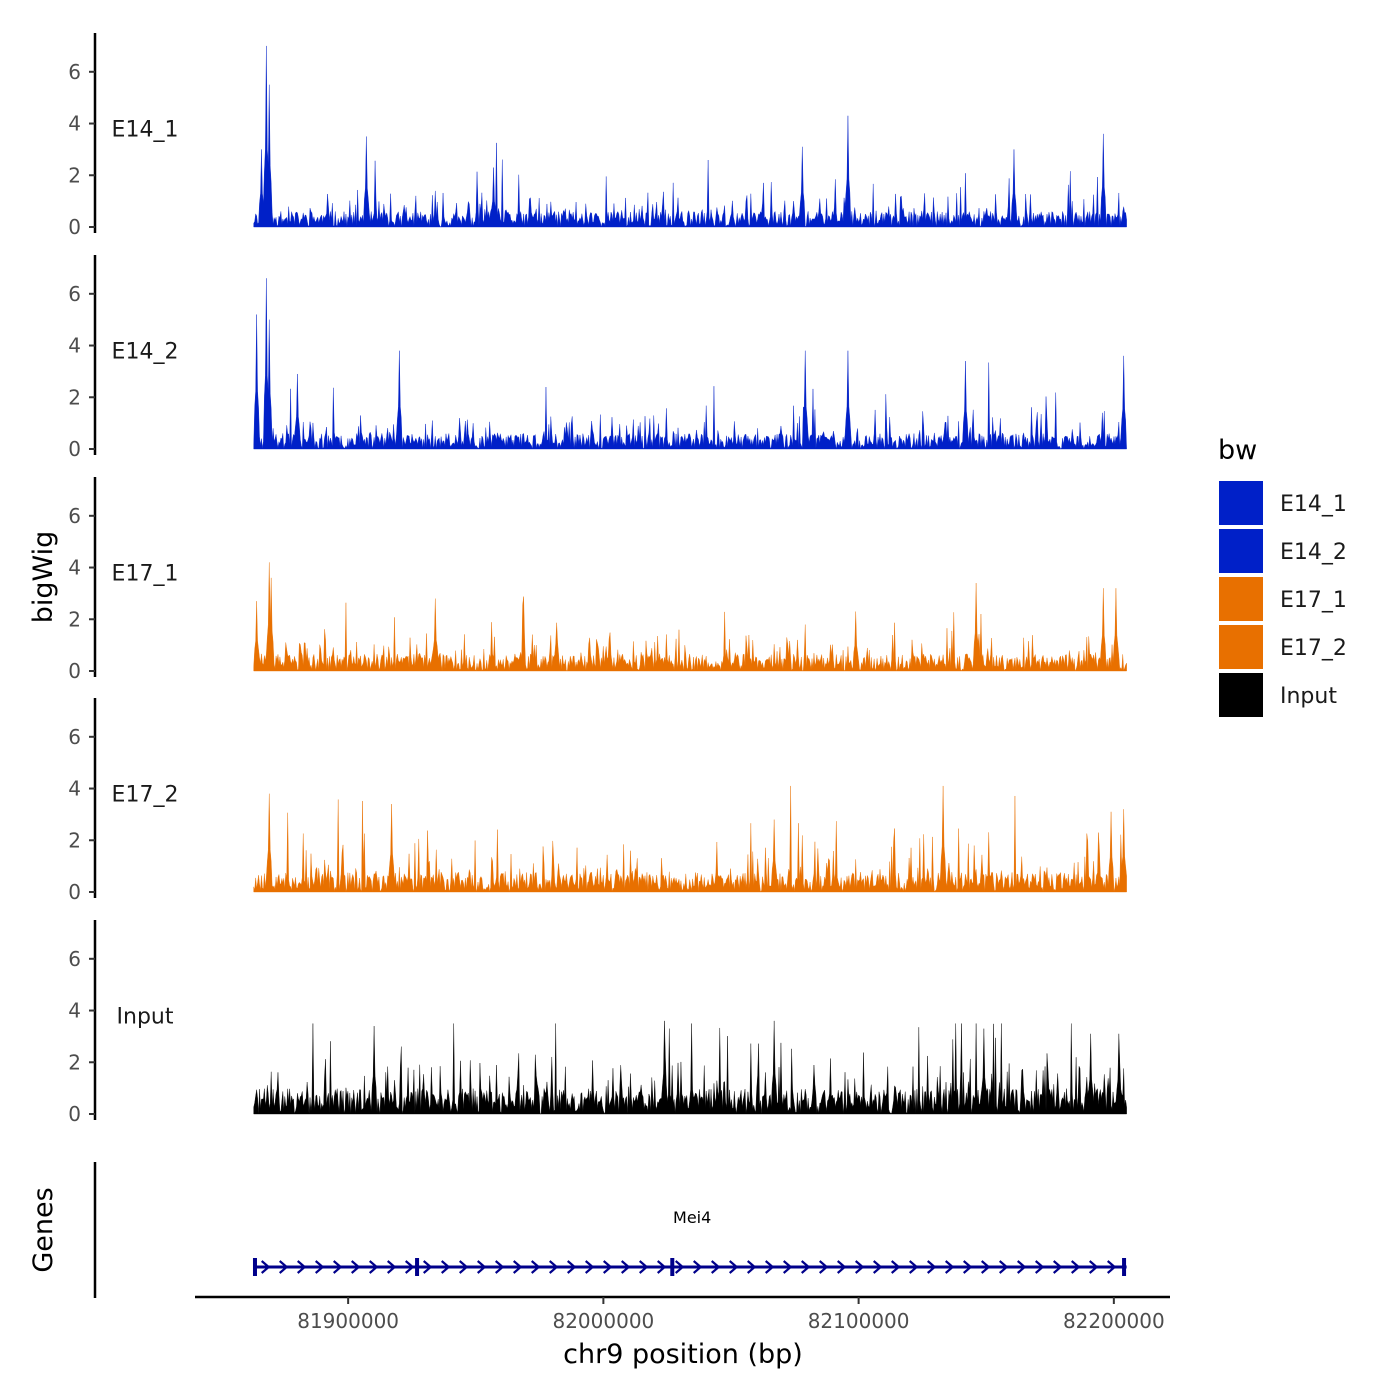  I want to click on track-panel: 0 2 4 6 E17_1, so click(597, 580).